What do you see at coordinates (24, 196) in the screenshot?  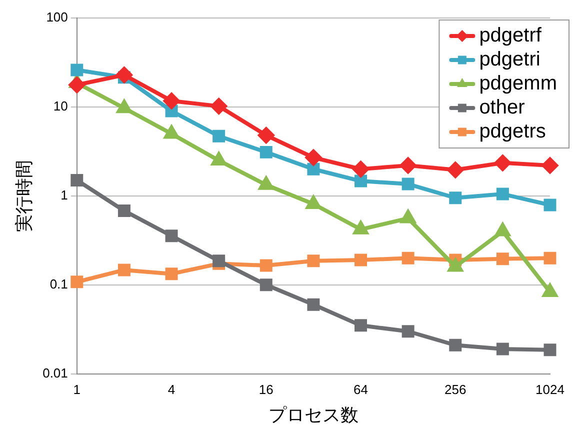 I see `y-axis-title: 実行時間` at bounding box center [24, 196].